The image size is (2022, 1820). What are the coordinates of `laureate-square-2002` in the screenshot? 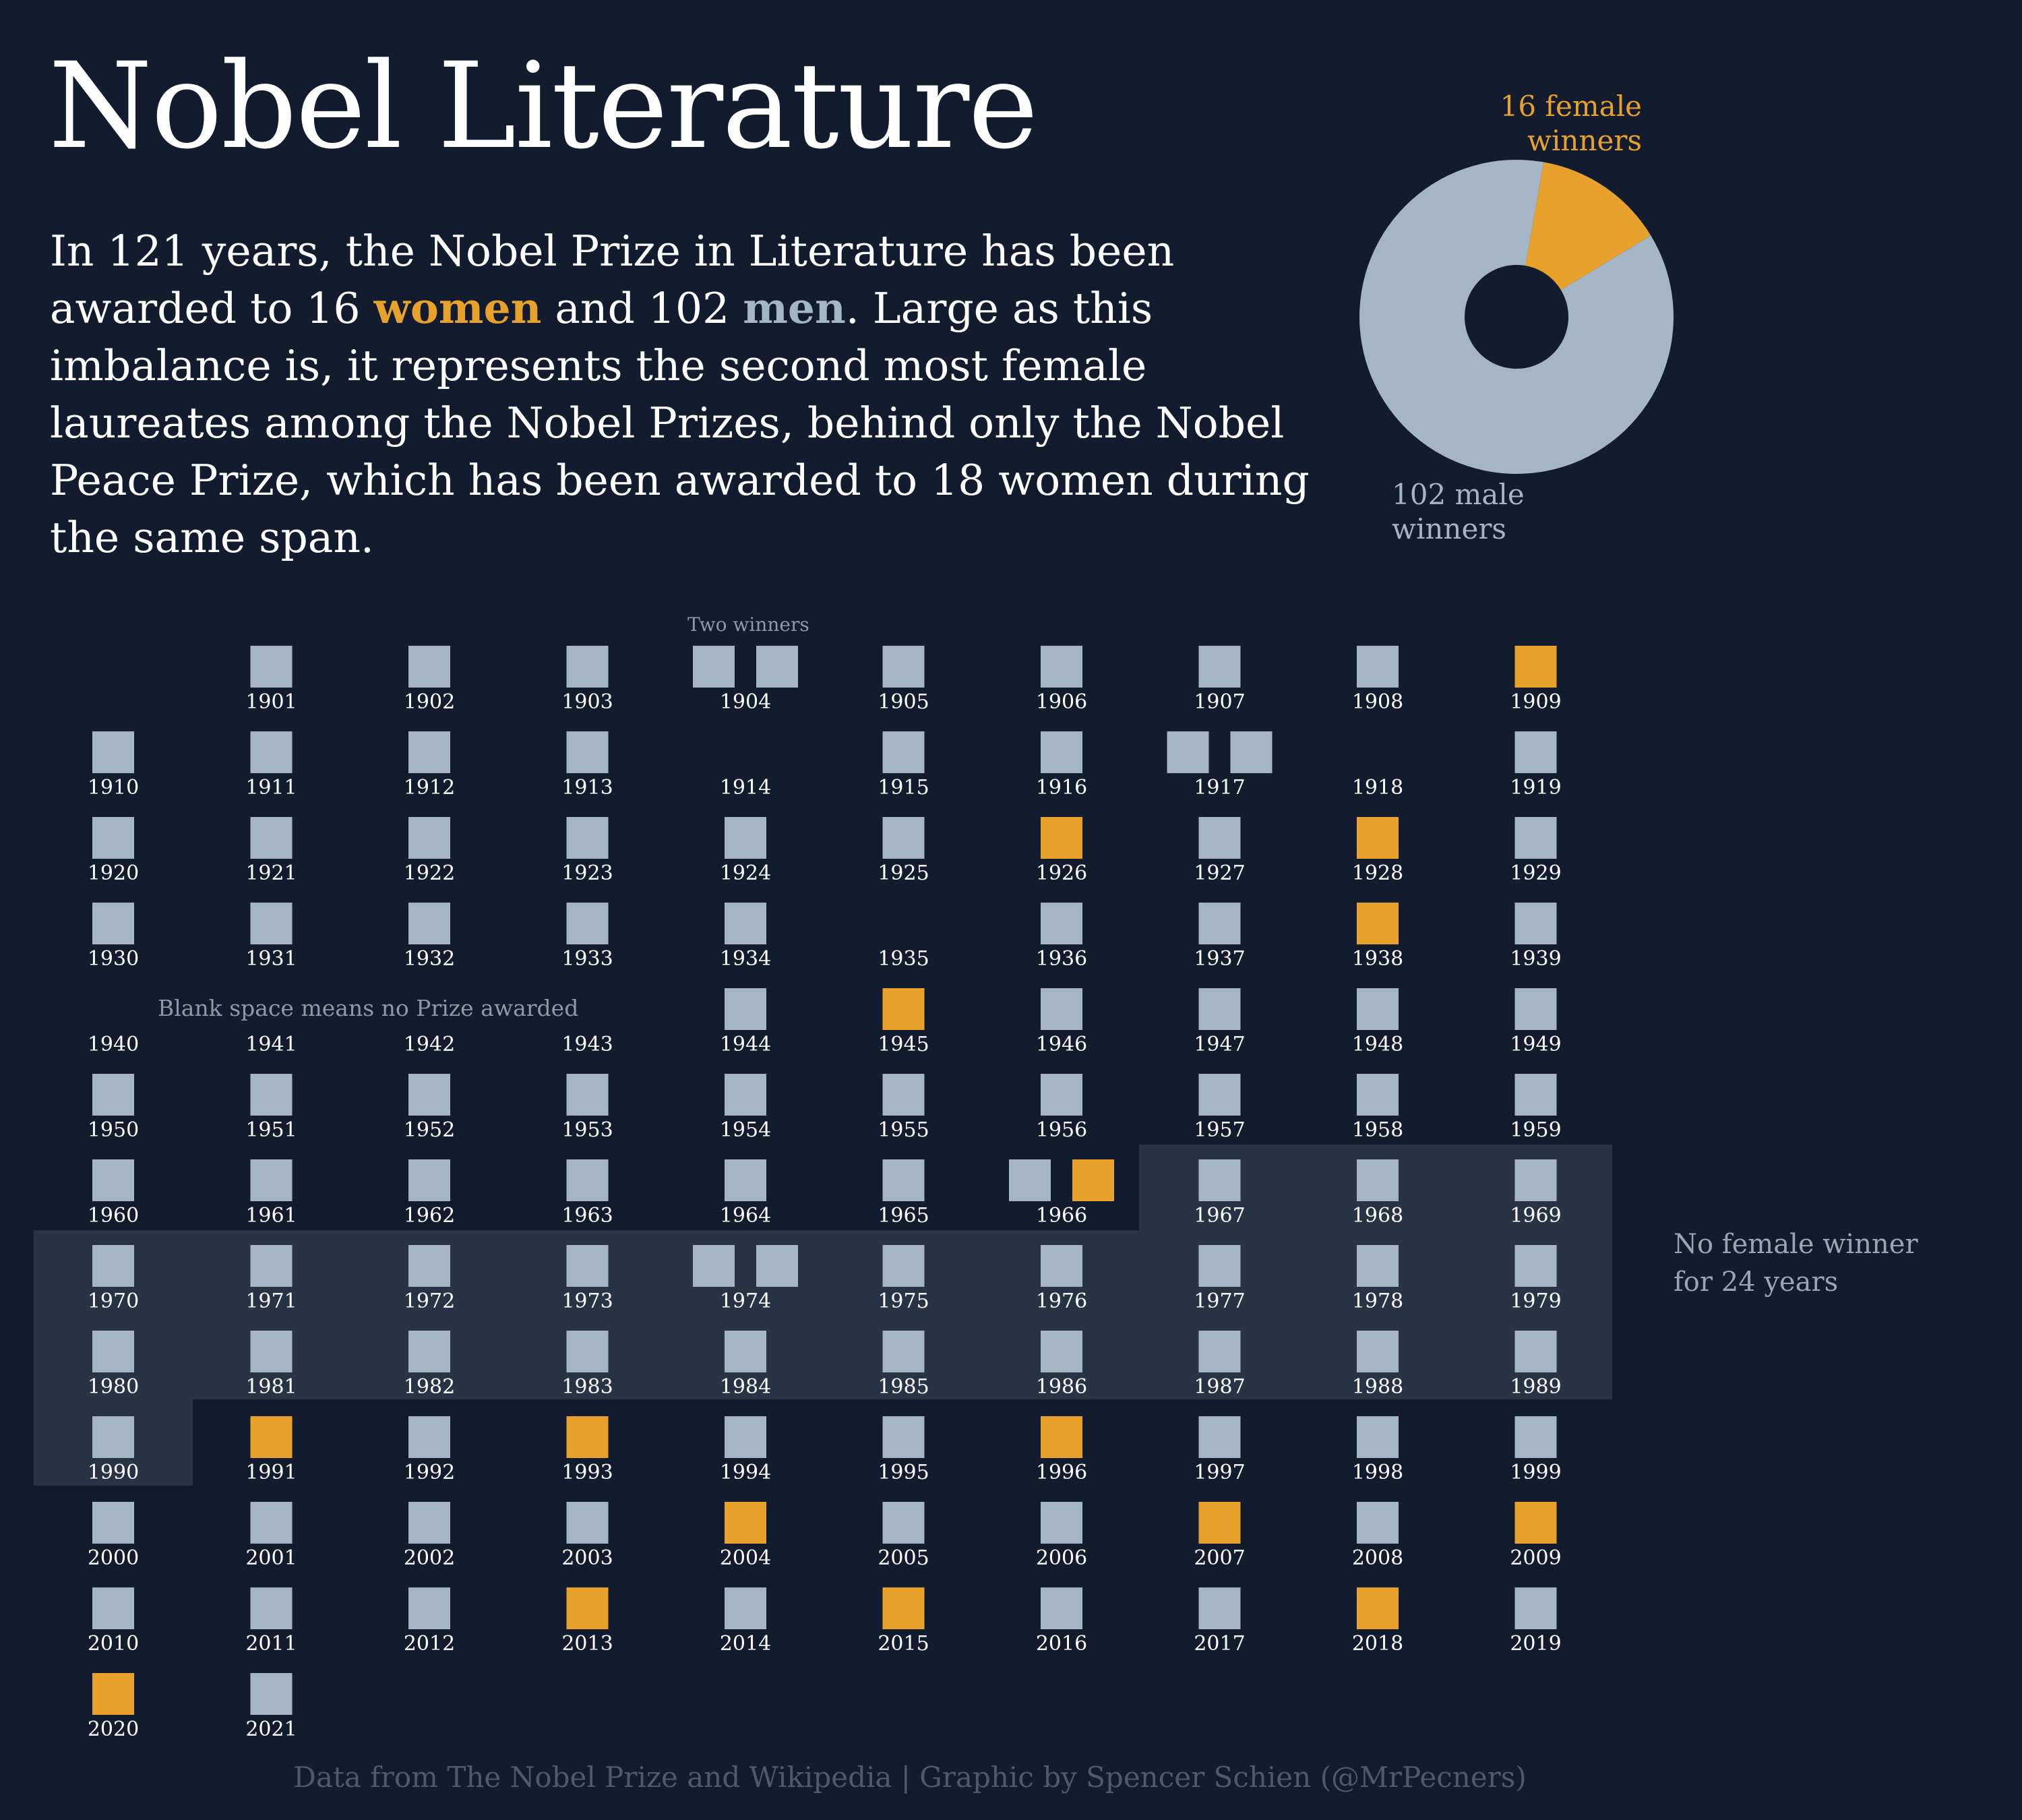 It's located at (429, 1523).